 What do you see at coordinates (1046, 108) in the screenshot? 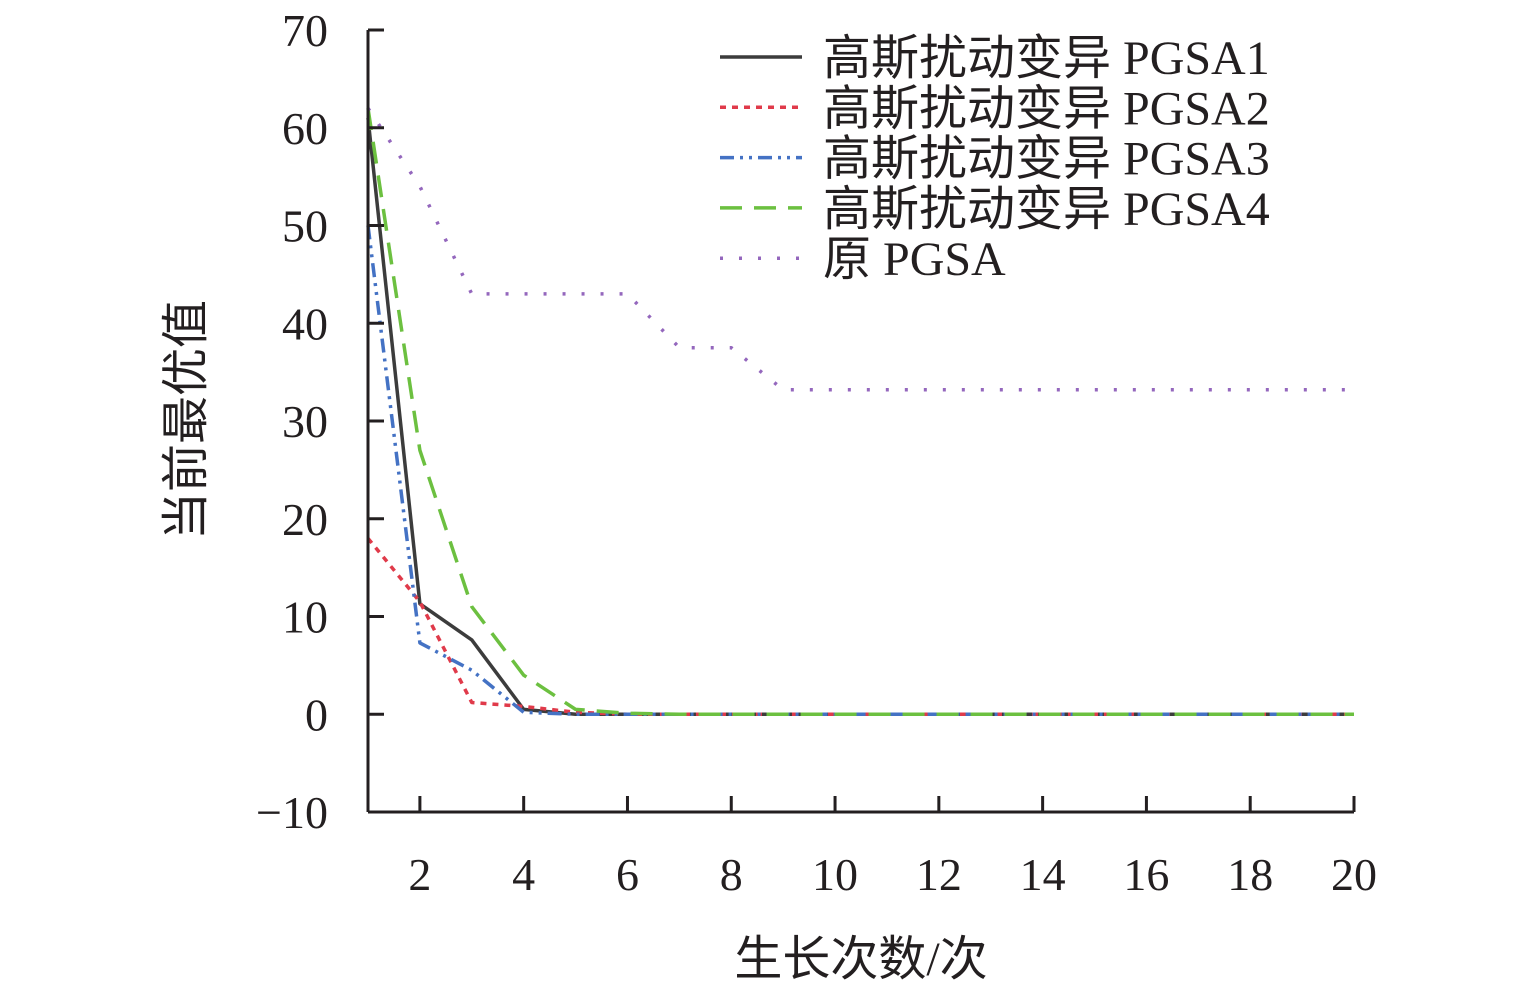
I see `legend-label: 高斯扰动变异 PGSA2` at bounding box center [1046, 108].